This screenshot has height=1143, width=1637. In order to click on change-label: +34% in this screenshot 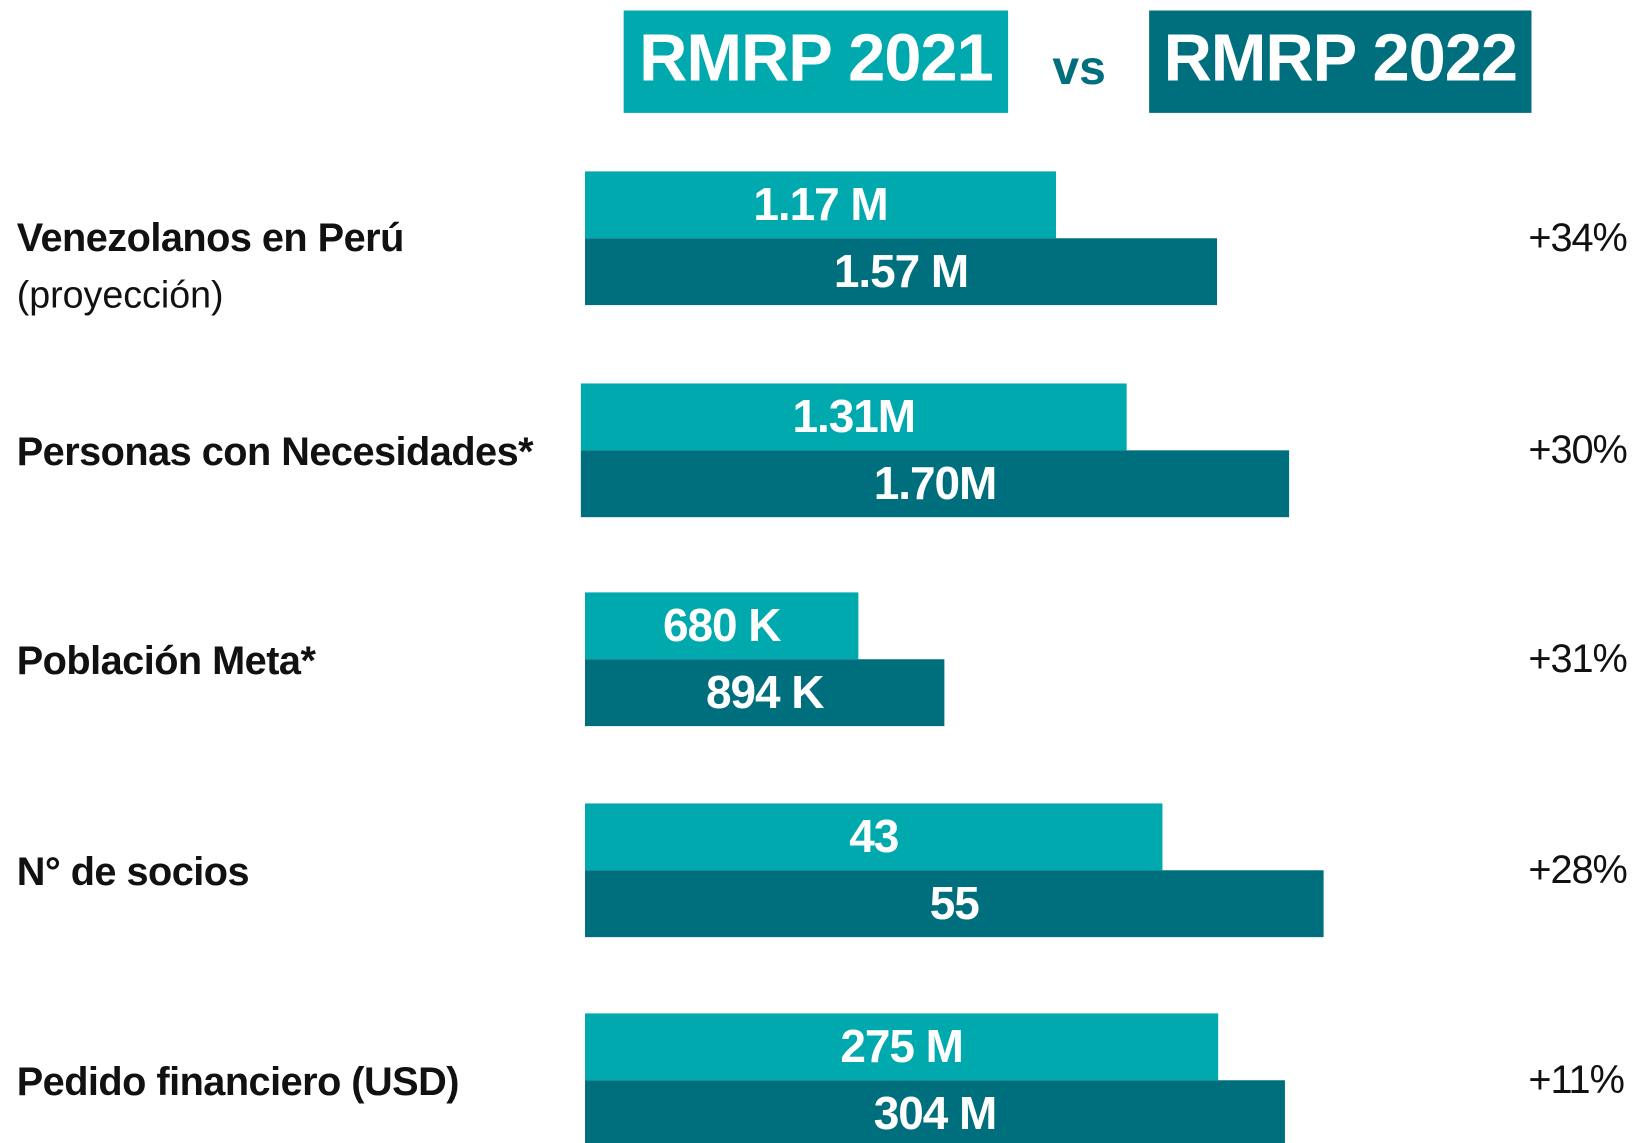, I will do `click(1577, 238)`.